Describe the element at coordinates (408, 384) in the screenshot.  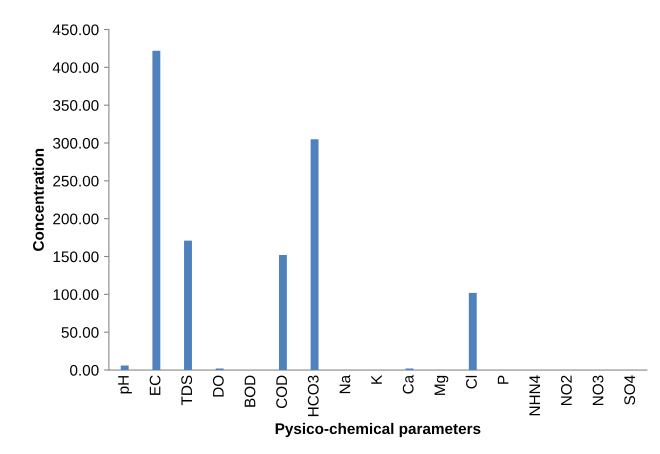
I see `x-tick-label: Ca` at that location.